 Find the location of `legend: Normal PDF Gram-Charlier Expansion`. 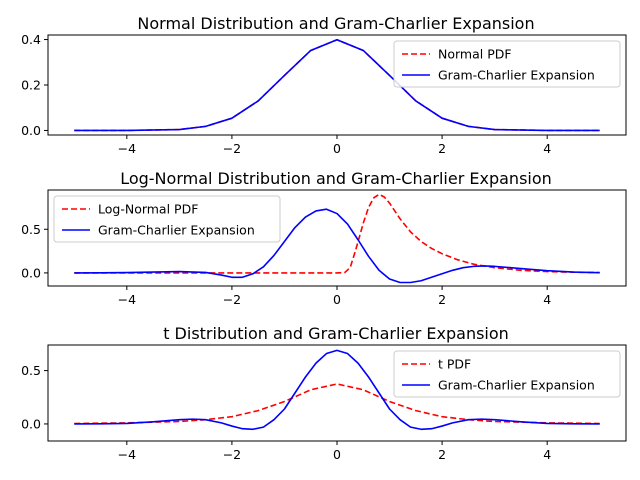

legend: Normal PDF Gram-Charlier Expansion is located at coordinates (507, 64).